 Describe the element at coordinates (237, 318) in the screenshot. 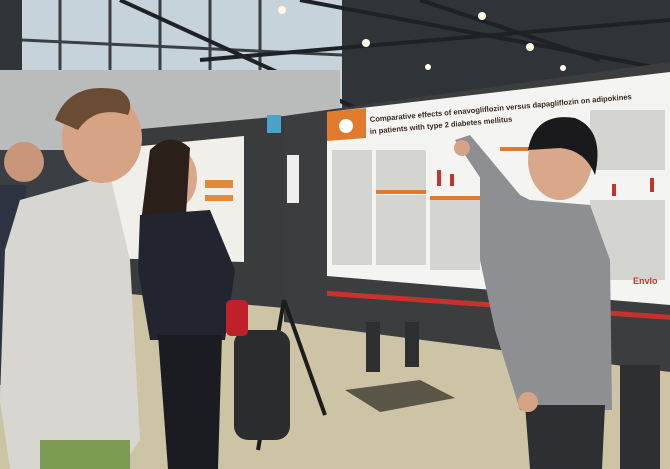

I see `handbag` at that location.